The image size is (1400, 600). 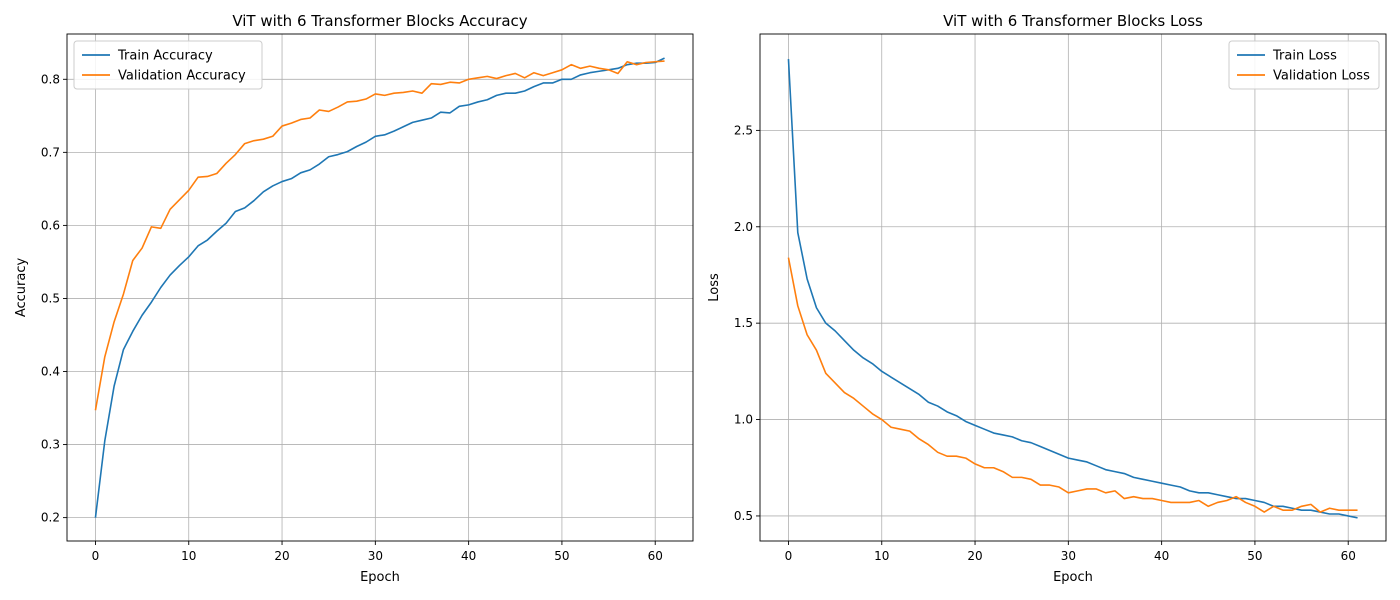 I want to click on chart-title: ViT with 6 Transformer Blocks Loss, so click(x=1073, y=21).